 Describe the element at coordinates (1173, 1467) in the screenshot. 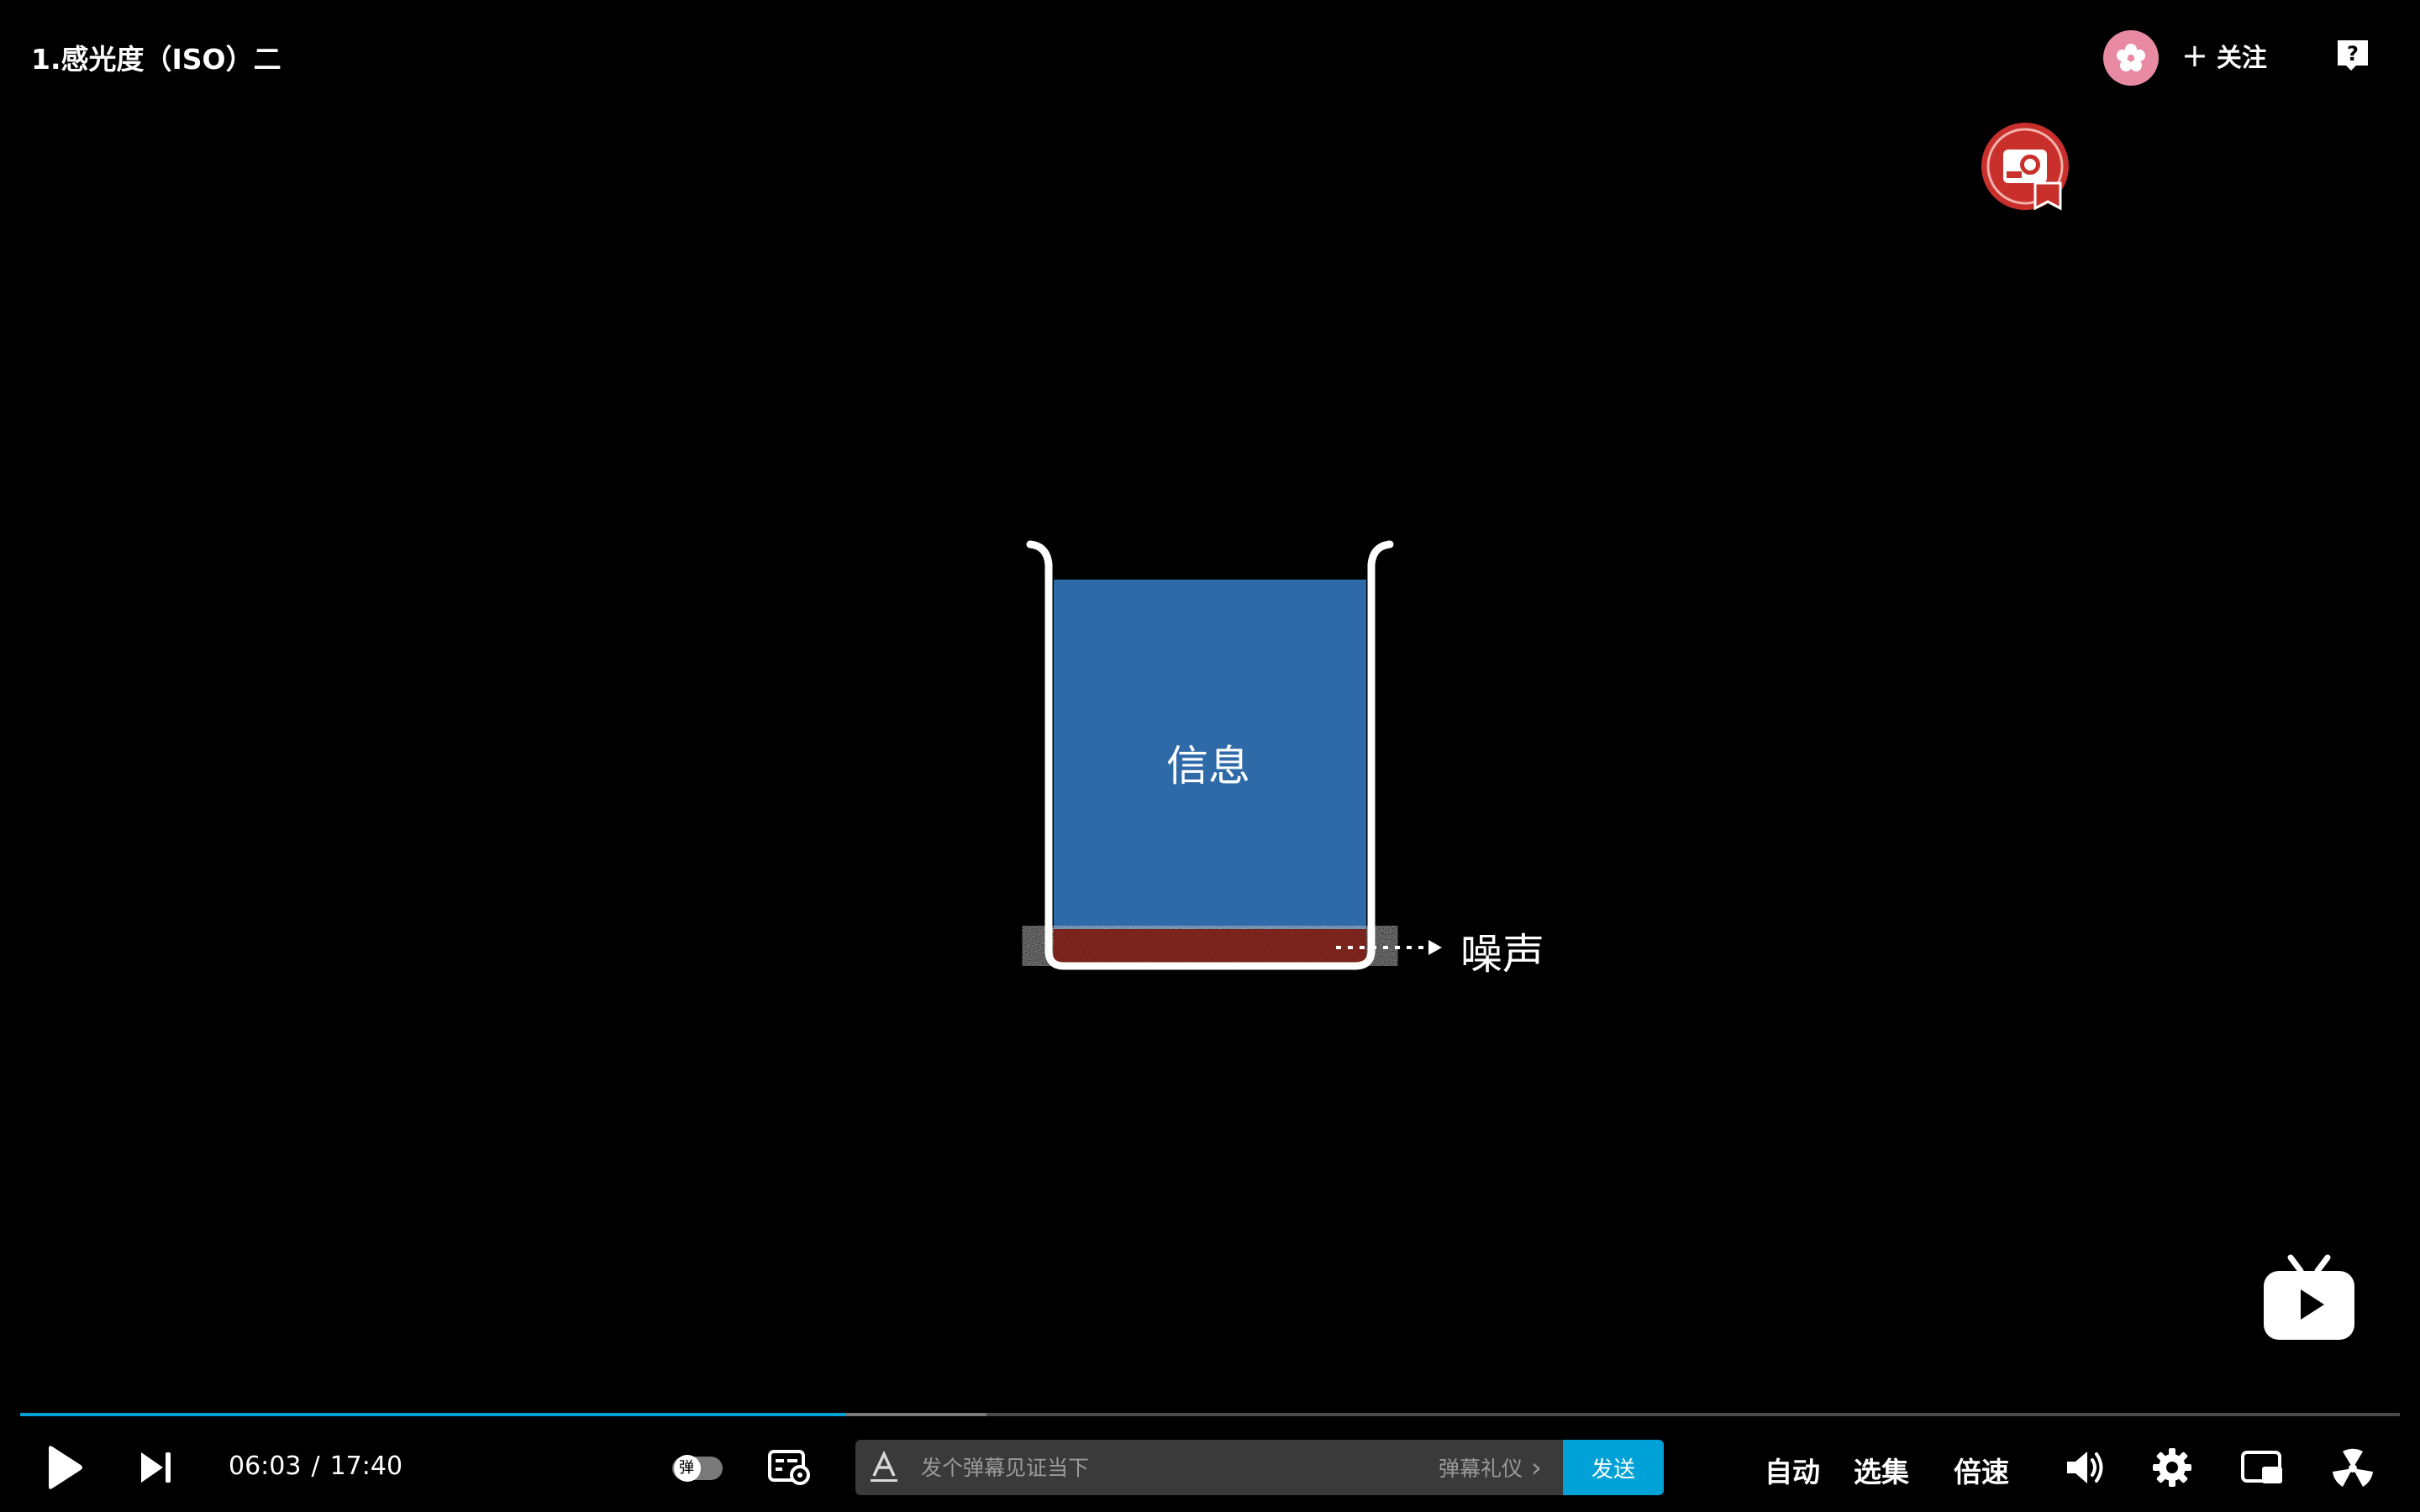

I see `danmaku-input` at that location.